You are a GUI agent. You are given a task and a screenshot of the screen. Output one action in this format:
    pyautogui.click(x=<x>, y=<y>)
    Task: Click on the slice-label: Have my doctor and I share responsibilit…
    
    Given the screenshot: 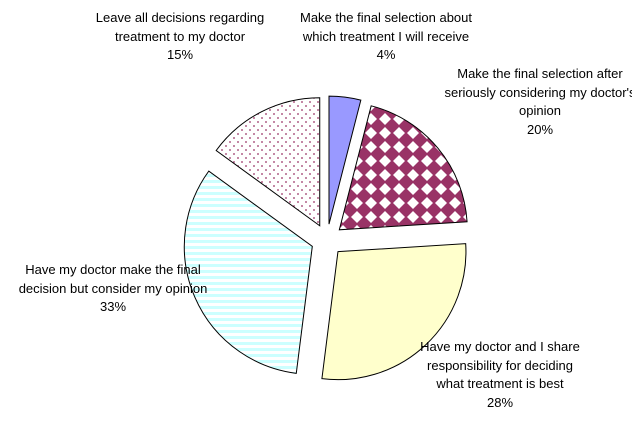 What is the action you would take?
    pyautogui.click(x=500, y=375)
    